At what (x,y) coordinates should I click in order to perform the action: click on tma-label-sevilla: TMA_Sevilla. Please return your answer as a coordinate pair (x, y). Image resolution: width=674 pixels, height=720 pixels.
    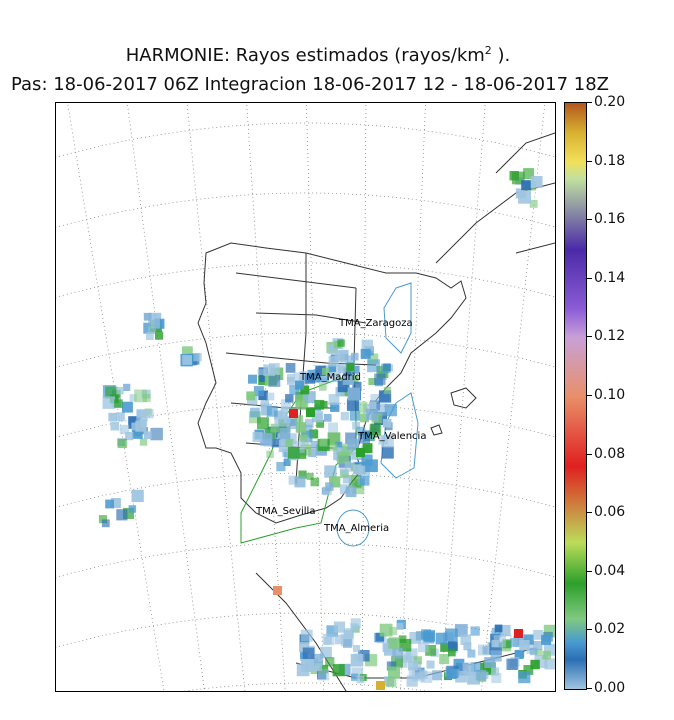
    Looking at the image, I should click on (285, 511).